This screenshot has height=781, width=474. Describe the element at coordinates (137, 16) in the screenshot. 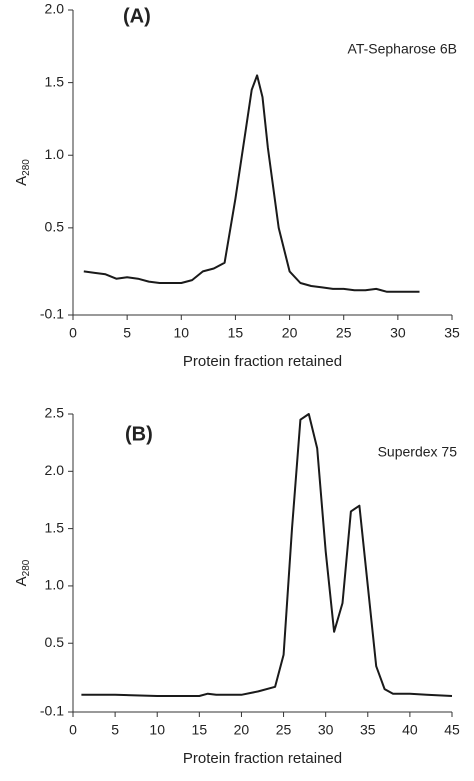

I see `panel-label: (A)` at that location.